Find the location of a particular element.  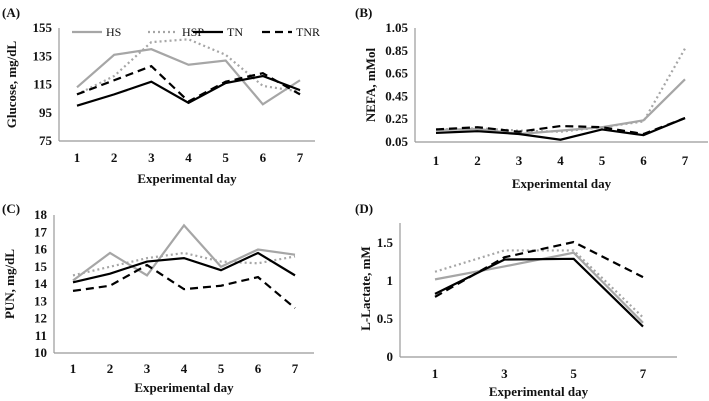

y-tick-label: 17 is located at coordinates (41, 231).